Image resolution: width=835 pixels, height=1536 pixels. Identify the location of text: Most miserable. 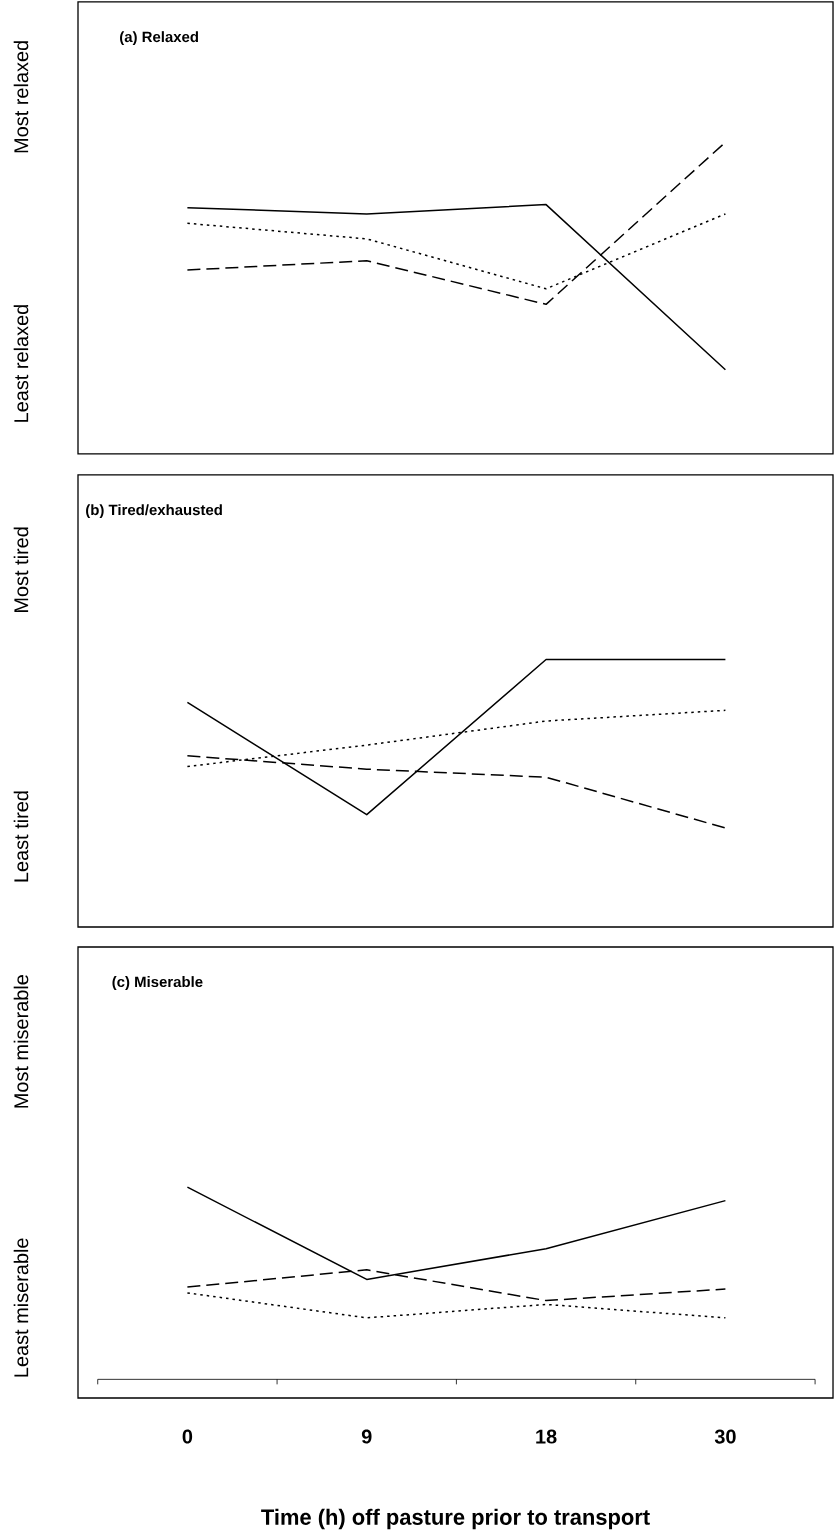
(21, 1041).